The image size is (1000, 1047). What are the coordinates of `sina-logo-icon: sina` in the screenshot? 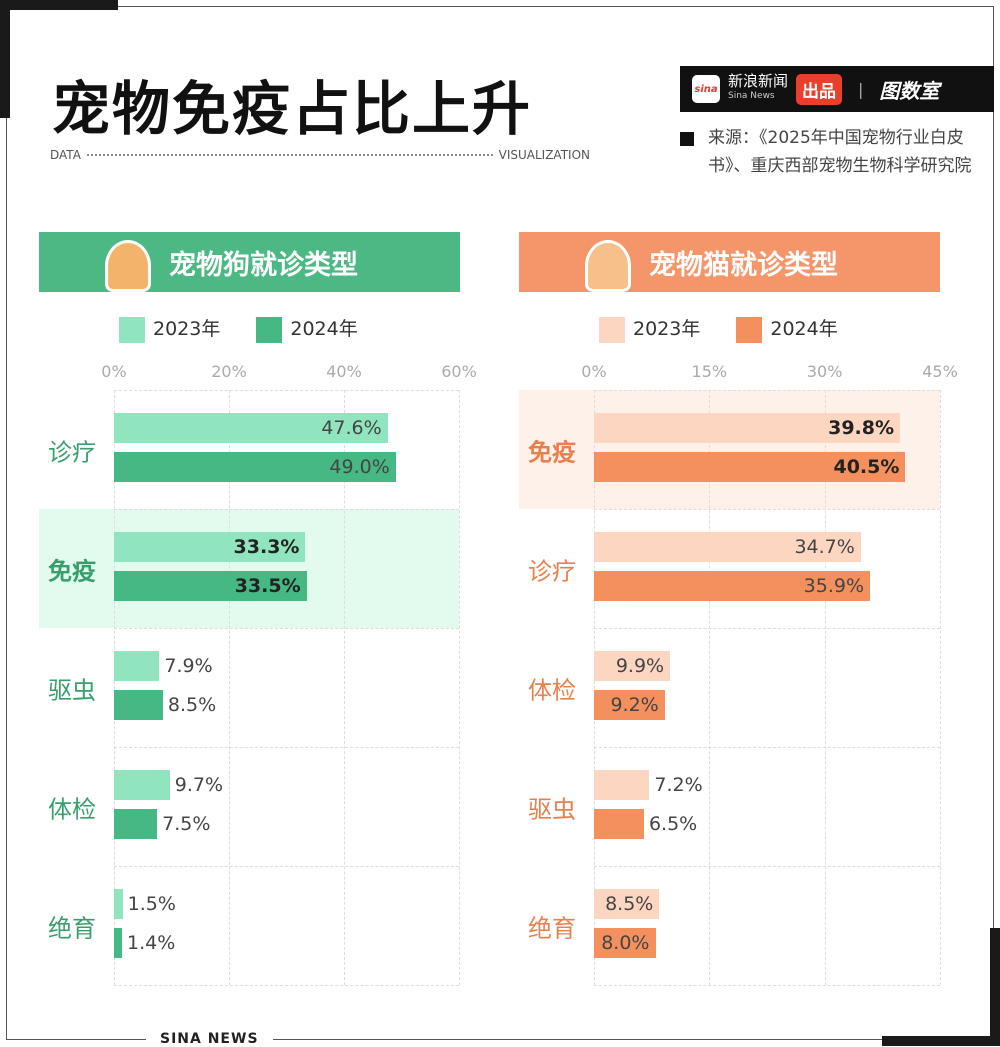 It's located at (706, 89).